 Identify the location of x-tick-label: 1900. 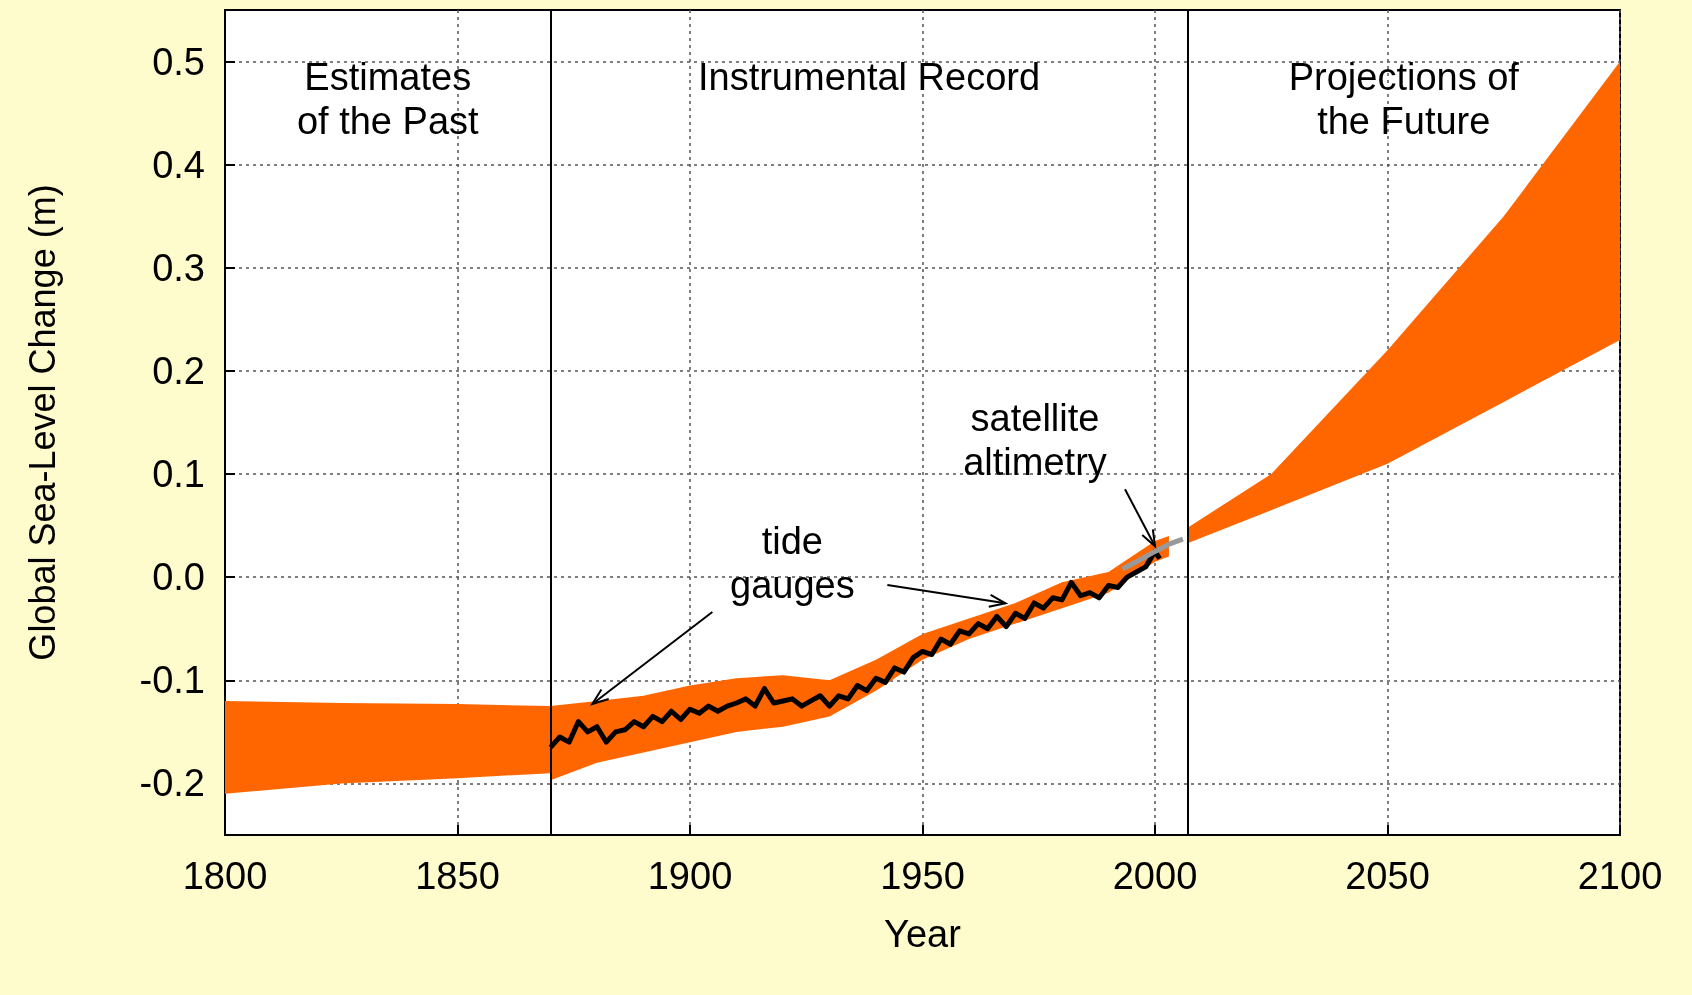
(690, 876).